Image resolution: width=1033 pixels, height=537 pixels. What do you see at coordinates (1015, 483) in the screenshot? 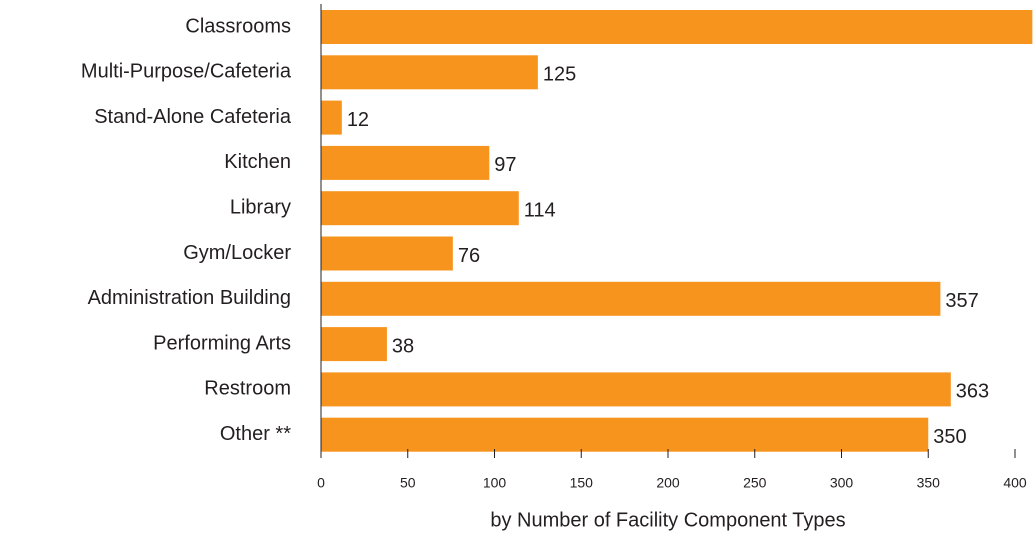
I see `x-tick-label: 400` at bounding box center [1015, 483].